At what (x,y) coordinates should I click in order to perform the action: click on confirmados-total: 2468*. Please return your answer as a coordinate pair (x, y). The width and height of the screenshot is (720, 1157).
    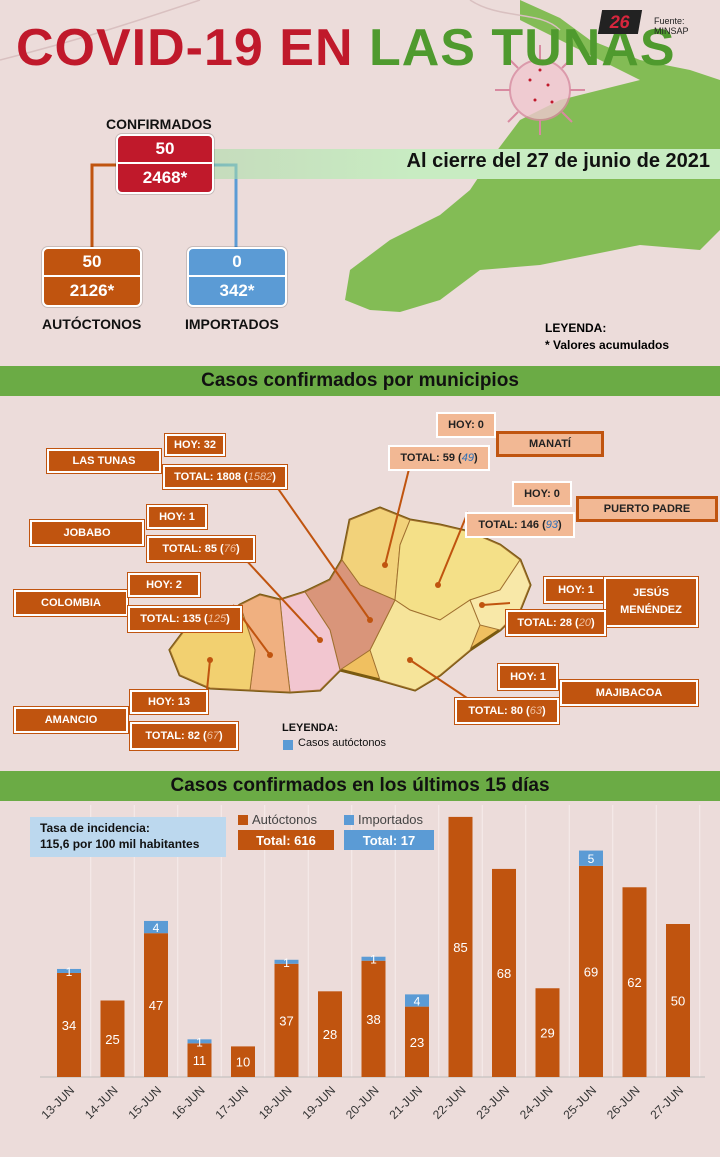
    Looking at the image, I should click on (165, 177).